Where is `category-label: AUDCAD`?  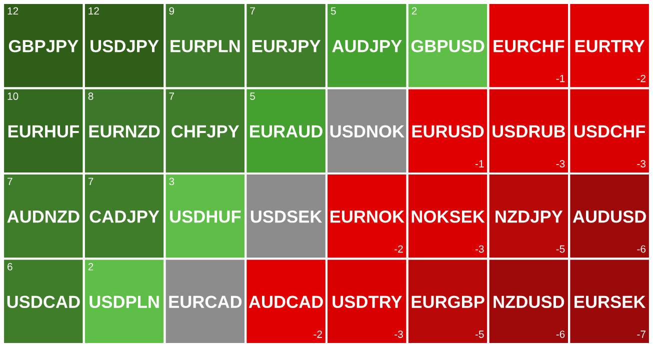 category-label: AUDCAD is located at coordinates (285, 302).